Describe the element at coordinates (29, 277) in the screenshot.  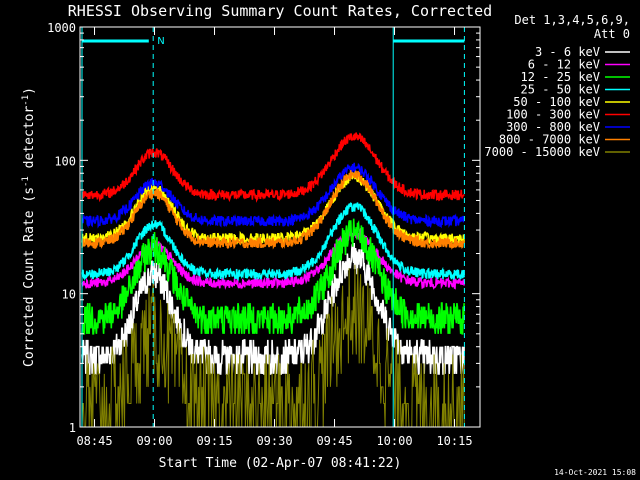
I see `y-label-main: Corrected Count Rate (s` at that location.